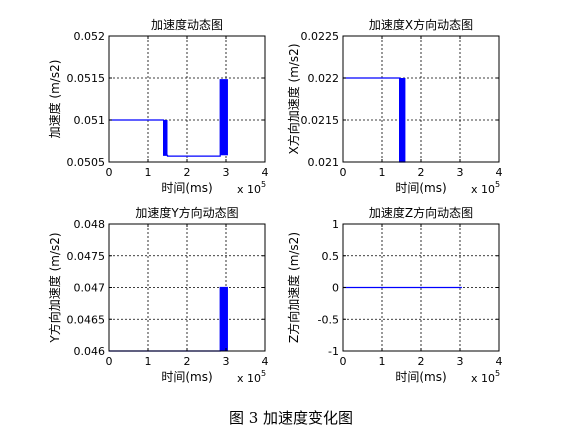 The image size is (582, 438). Describe the element at coordinates (324, 162) in the screenshot. I see `y-tick-label: 0.021` at that location.